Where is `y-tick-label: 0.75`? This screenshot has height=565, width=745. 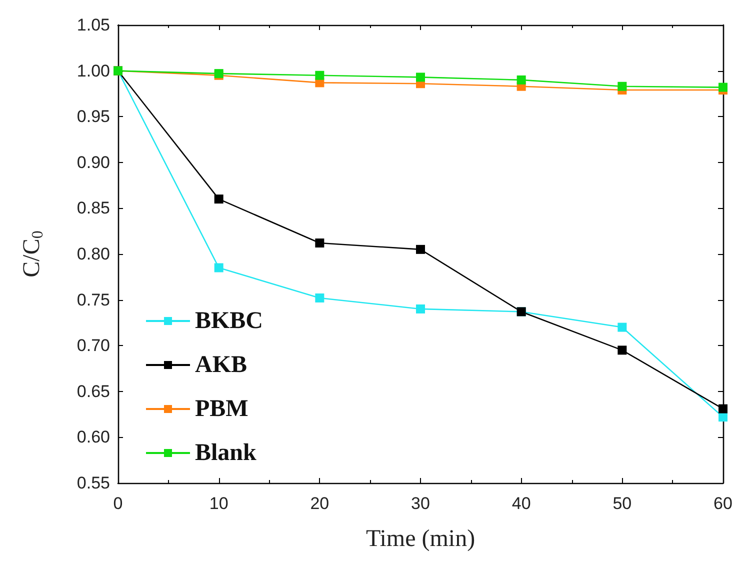
y-tick-label: 0.75 is located at coordinates (93, 300).